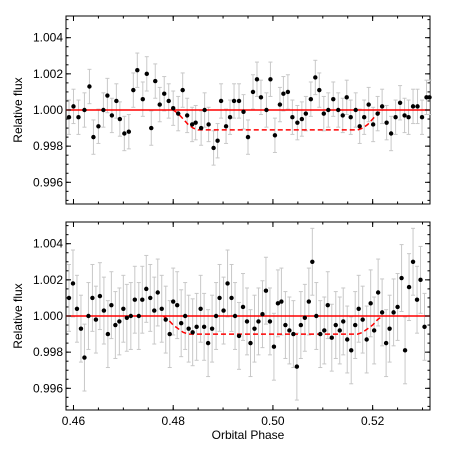  What do you see at coordinates (273, 421) in the screenshot?
I see `bottom-x-tick-label: 0.50` at bounding box center [273, 421].